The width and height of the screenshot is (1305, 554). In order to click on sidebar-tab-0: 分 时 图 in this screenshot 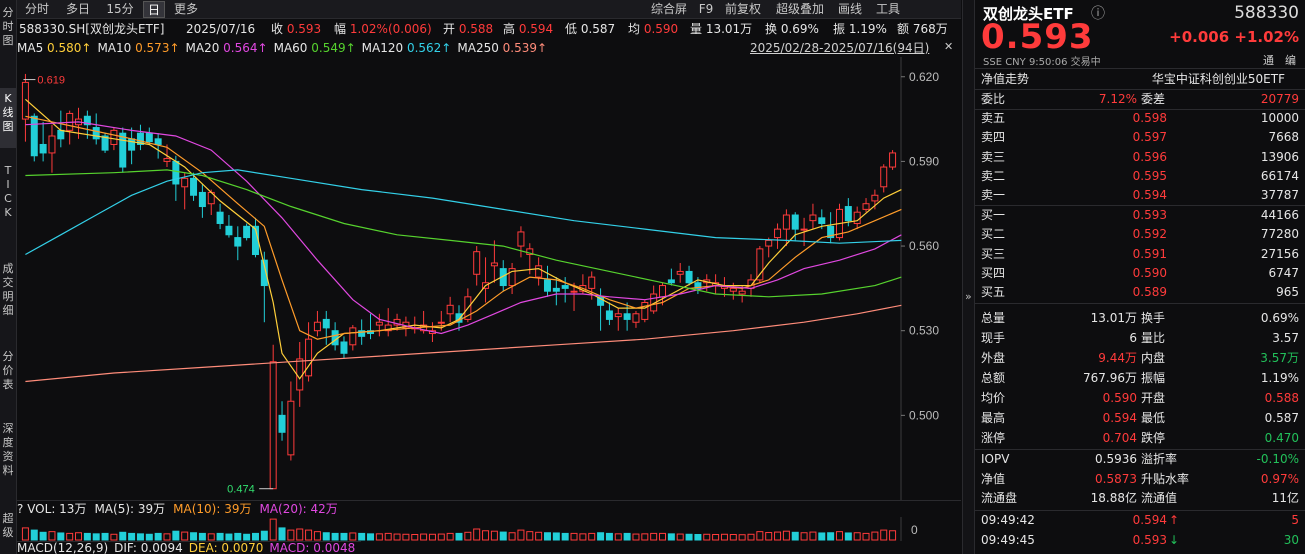, I will do `click(8, 26)`.